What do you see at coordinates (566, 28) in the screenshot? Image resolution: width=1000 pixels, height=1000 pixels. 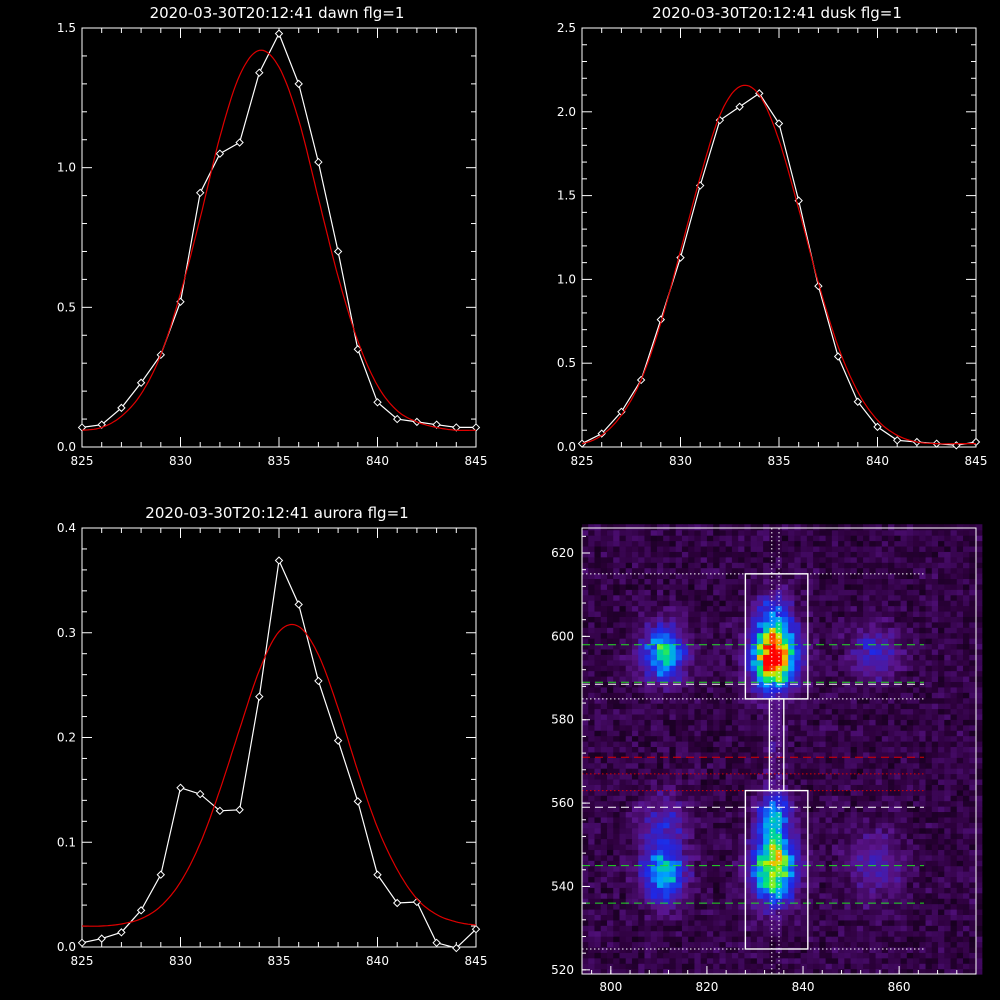 I see `y-tick-label: 2.5` at bounding box center [566, 28].